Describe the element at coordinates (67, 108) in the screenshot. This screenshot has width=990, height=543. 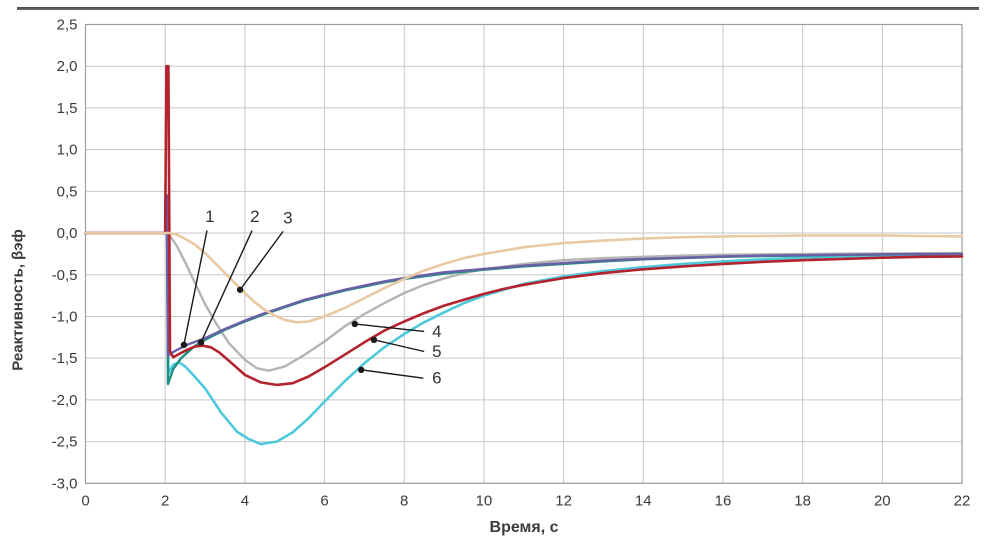
I see `y-tick-label: 1,5` at that location.